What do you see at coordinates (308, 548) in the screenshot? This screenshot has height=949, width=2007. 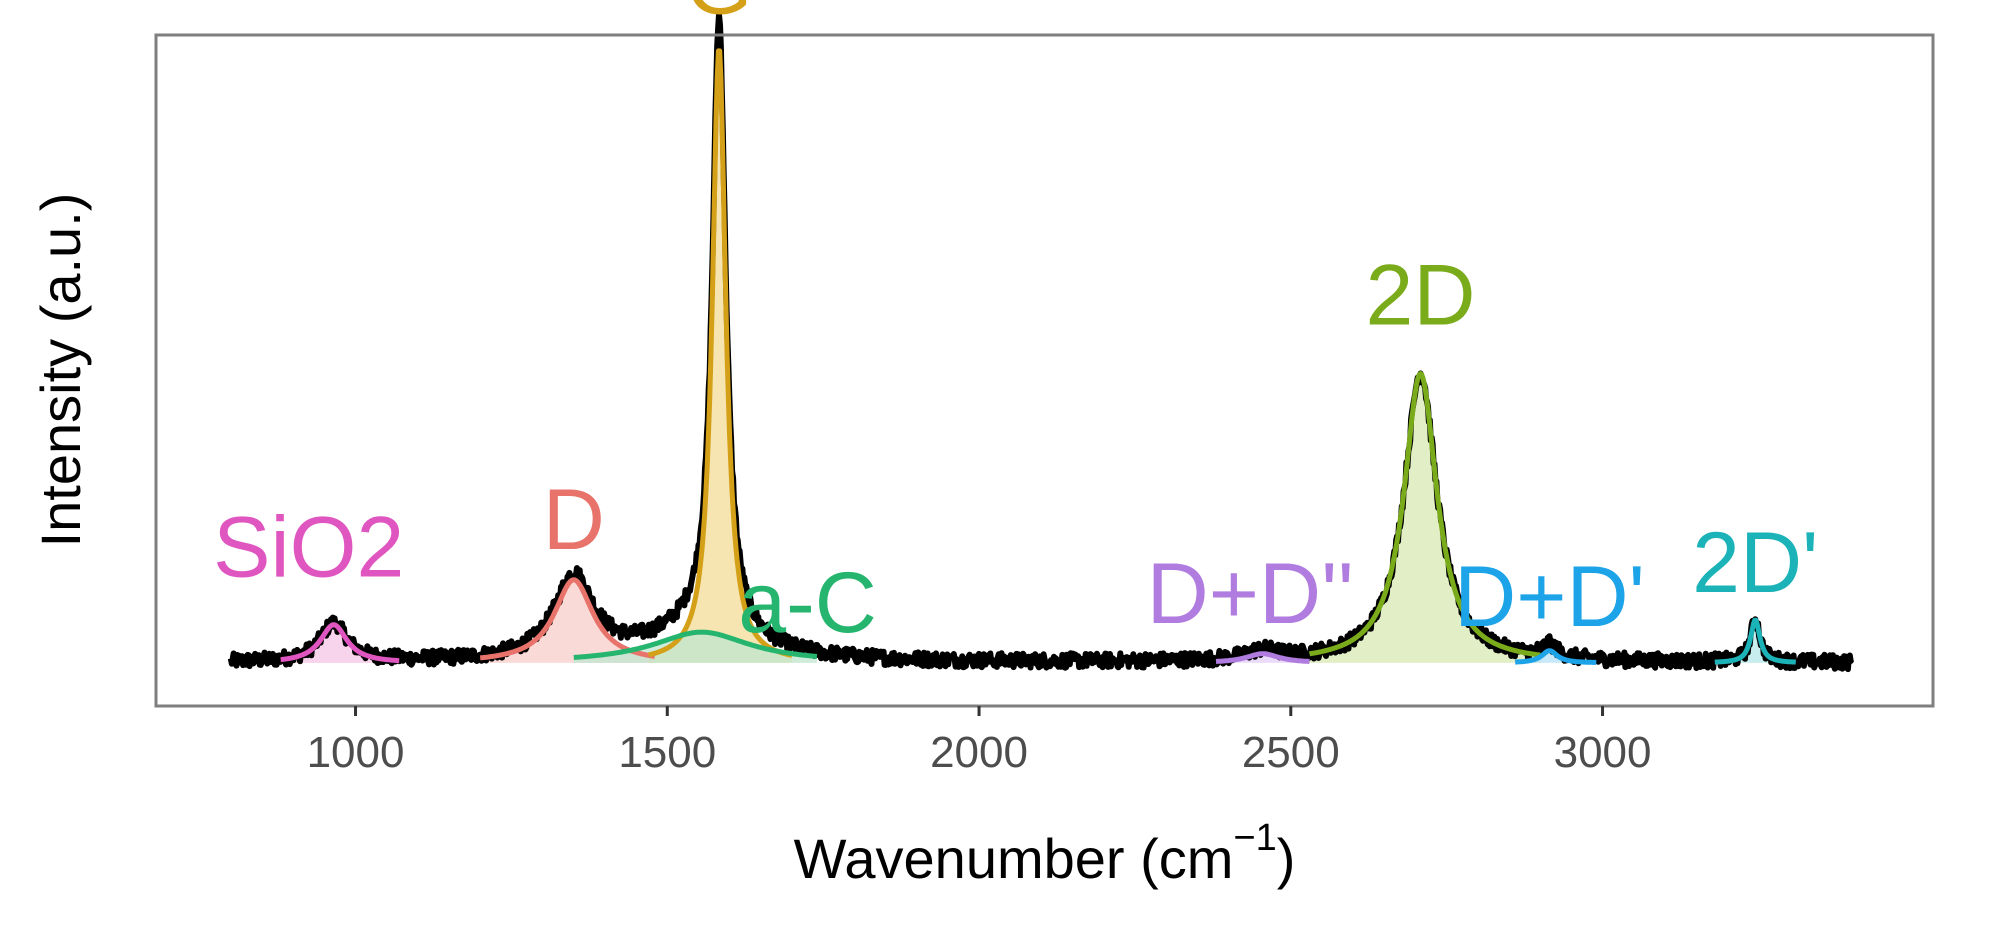 I see `peak-label-0: SiO2` at bounding box center [308, 548].